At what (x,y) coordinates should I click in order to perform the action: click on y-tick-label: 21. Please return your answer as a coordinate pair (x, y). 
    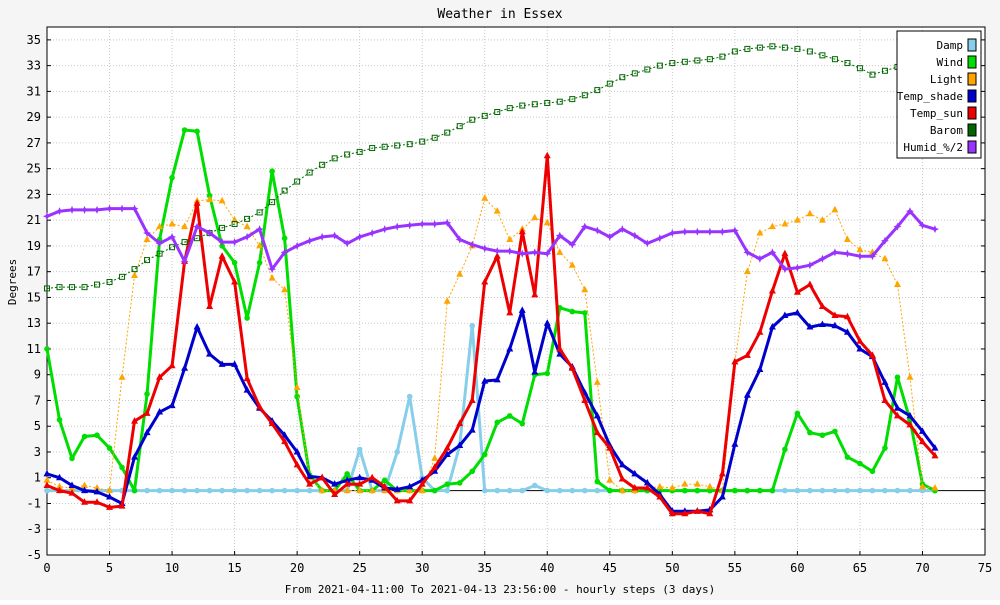
    Looking at the image, I should click on (34, 220).